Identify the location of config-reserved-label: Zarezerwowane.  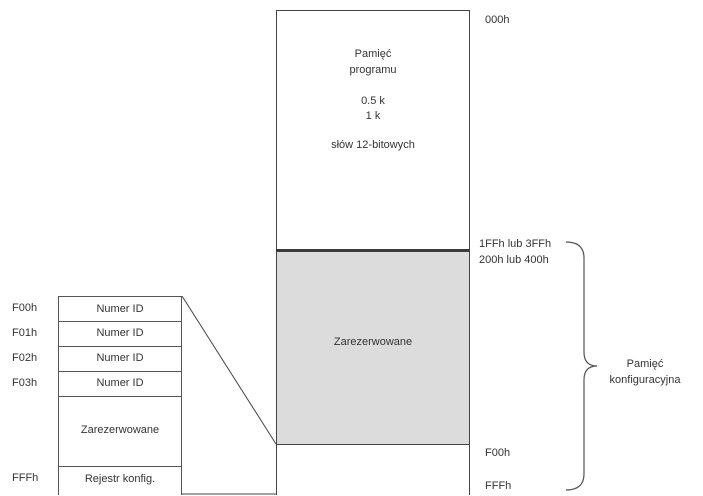
(120, 430).